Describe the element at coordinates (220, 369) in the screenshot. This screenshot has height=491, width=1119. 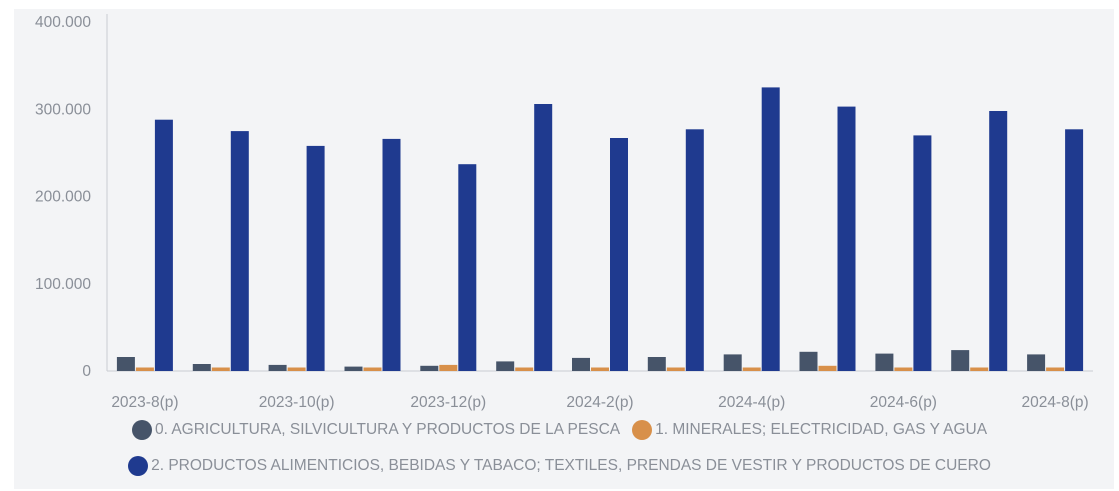
I see `bar-series1-2023-9(p)` at that location.